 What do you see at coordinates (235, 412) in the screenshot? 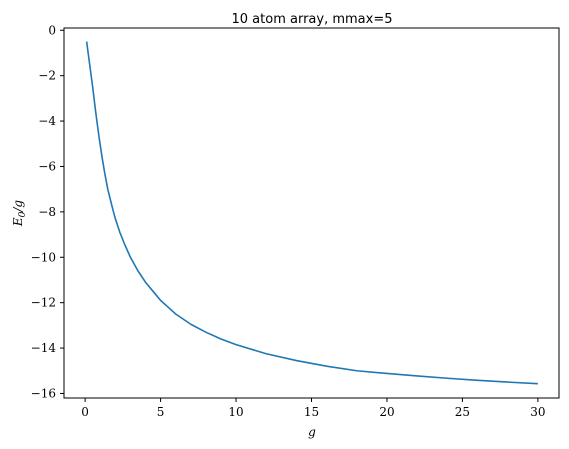
I see `x-tick-label: 10` at bounding box center [235, 412].